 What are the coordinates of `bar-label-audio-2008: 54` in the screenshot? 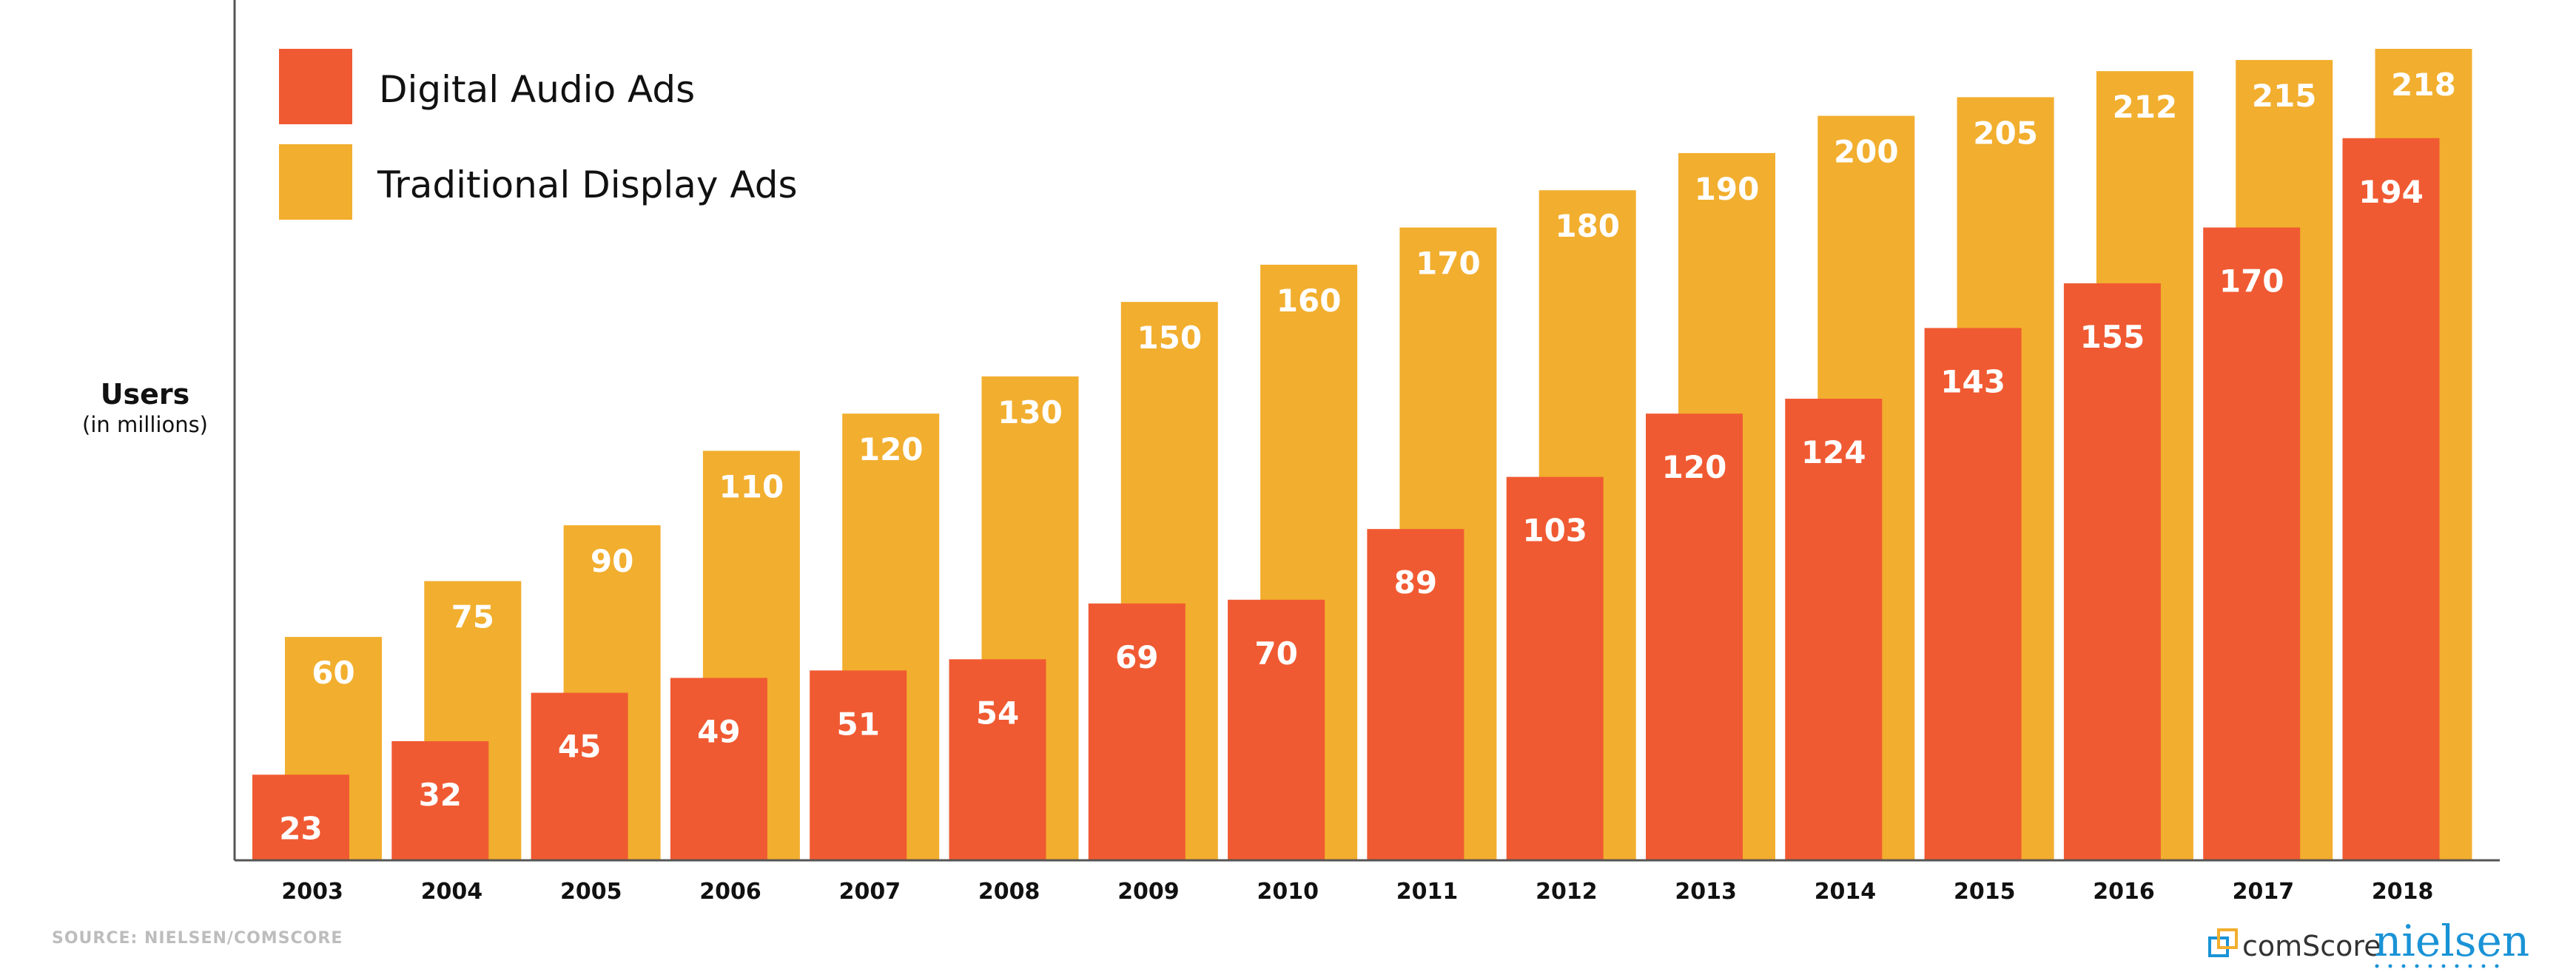 It's located at (997, 713).